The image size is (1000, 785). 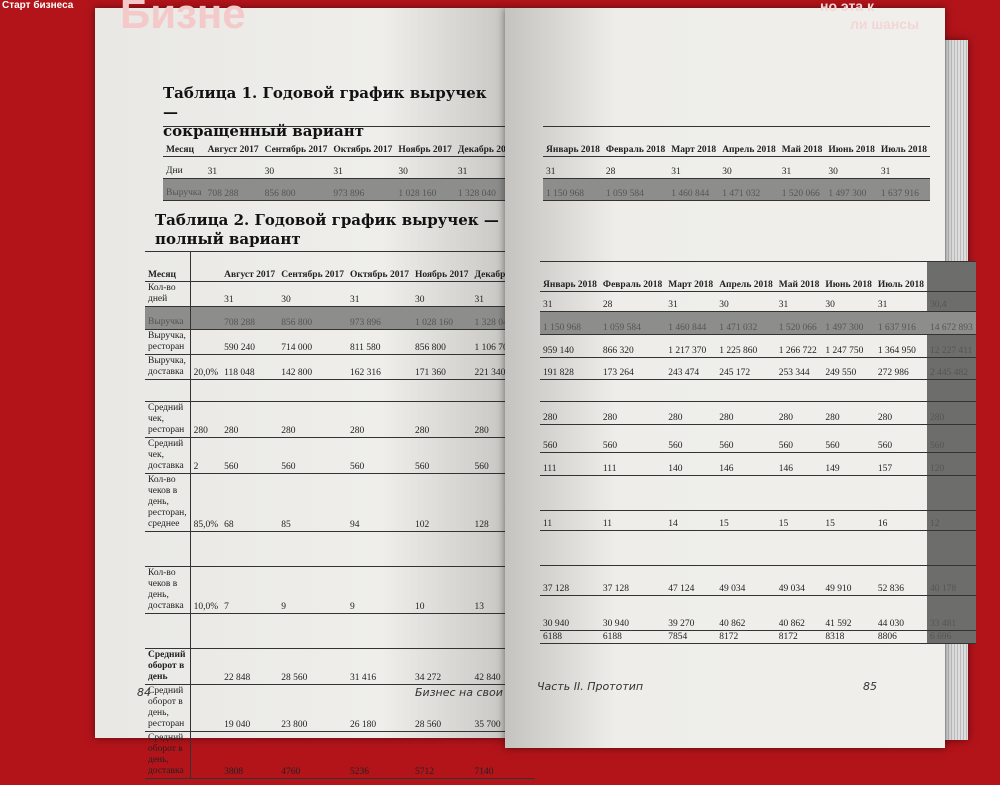 What do you see at coordinates (570, 368) in the screenshot?
I see `table-cell: 191 828` at bounding box center [570, 368].